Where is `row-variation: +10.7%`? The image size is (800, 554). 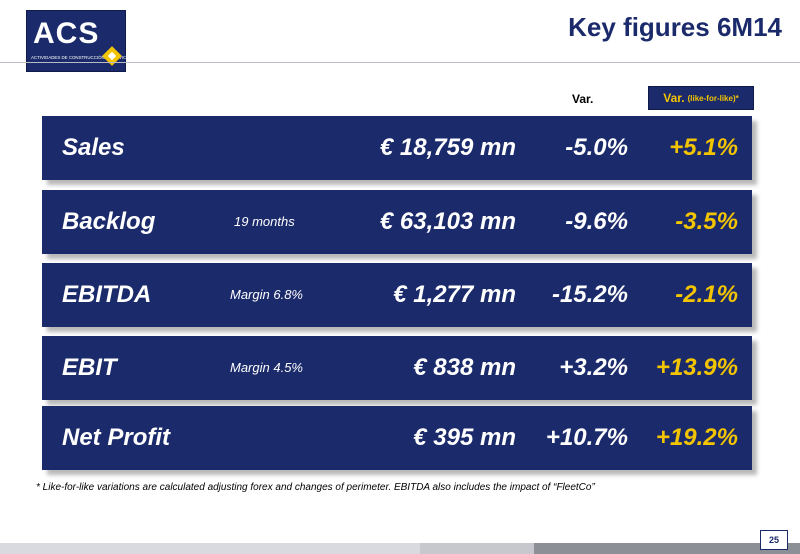
row-variation: +10.7% is located at coordinates (586, 437).